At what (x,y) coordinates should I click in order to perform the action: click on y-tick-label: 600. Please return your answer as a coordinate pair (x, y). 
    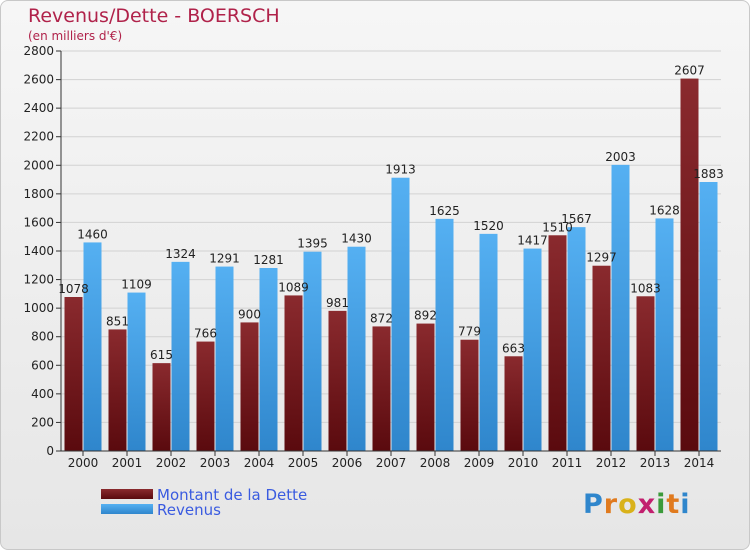
    Looking at the image, I should click on (42, 365).